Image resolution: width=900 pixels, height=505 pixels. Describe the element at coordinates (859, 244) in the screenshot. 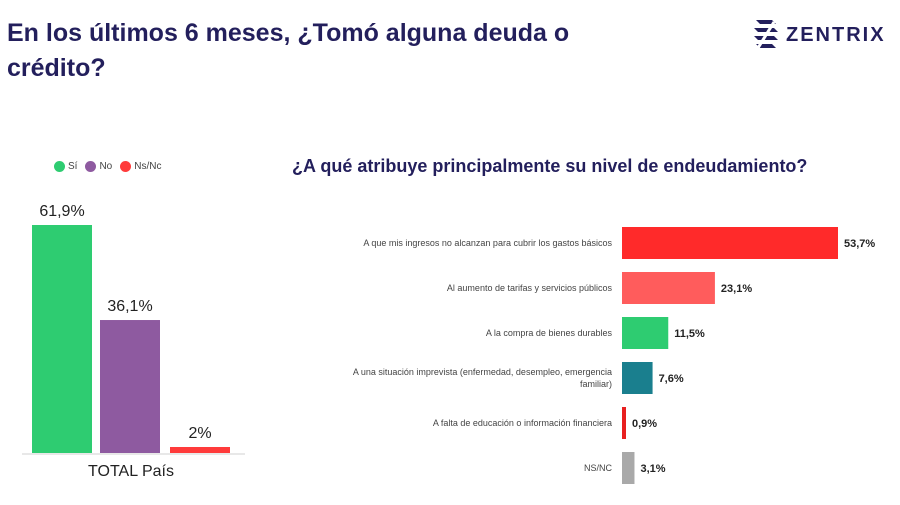

I see `hbar-value-label: 53,7%` at that location.